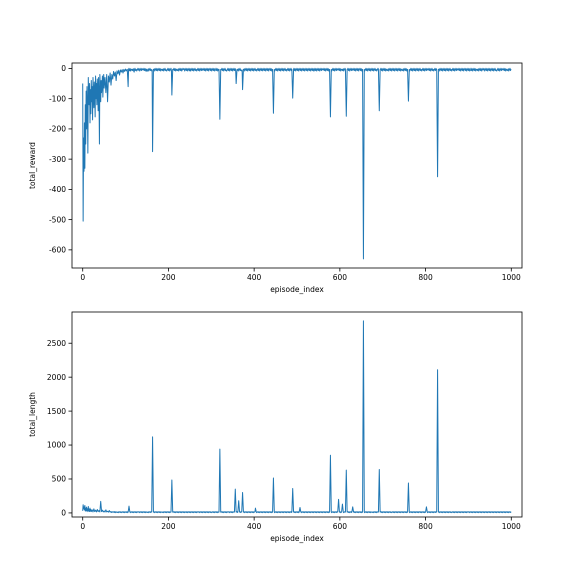 The width and height of the screenshot is (570, 574). I want to click on y-tick-label: -100, so click(57, 98).